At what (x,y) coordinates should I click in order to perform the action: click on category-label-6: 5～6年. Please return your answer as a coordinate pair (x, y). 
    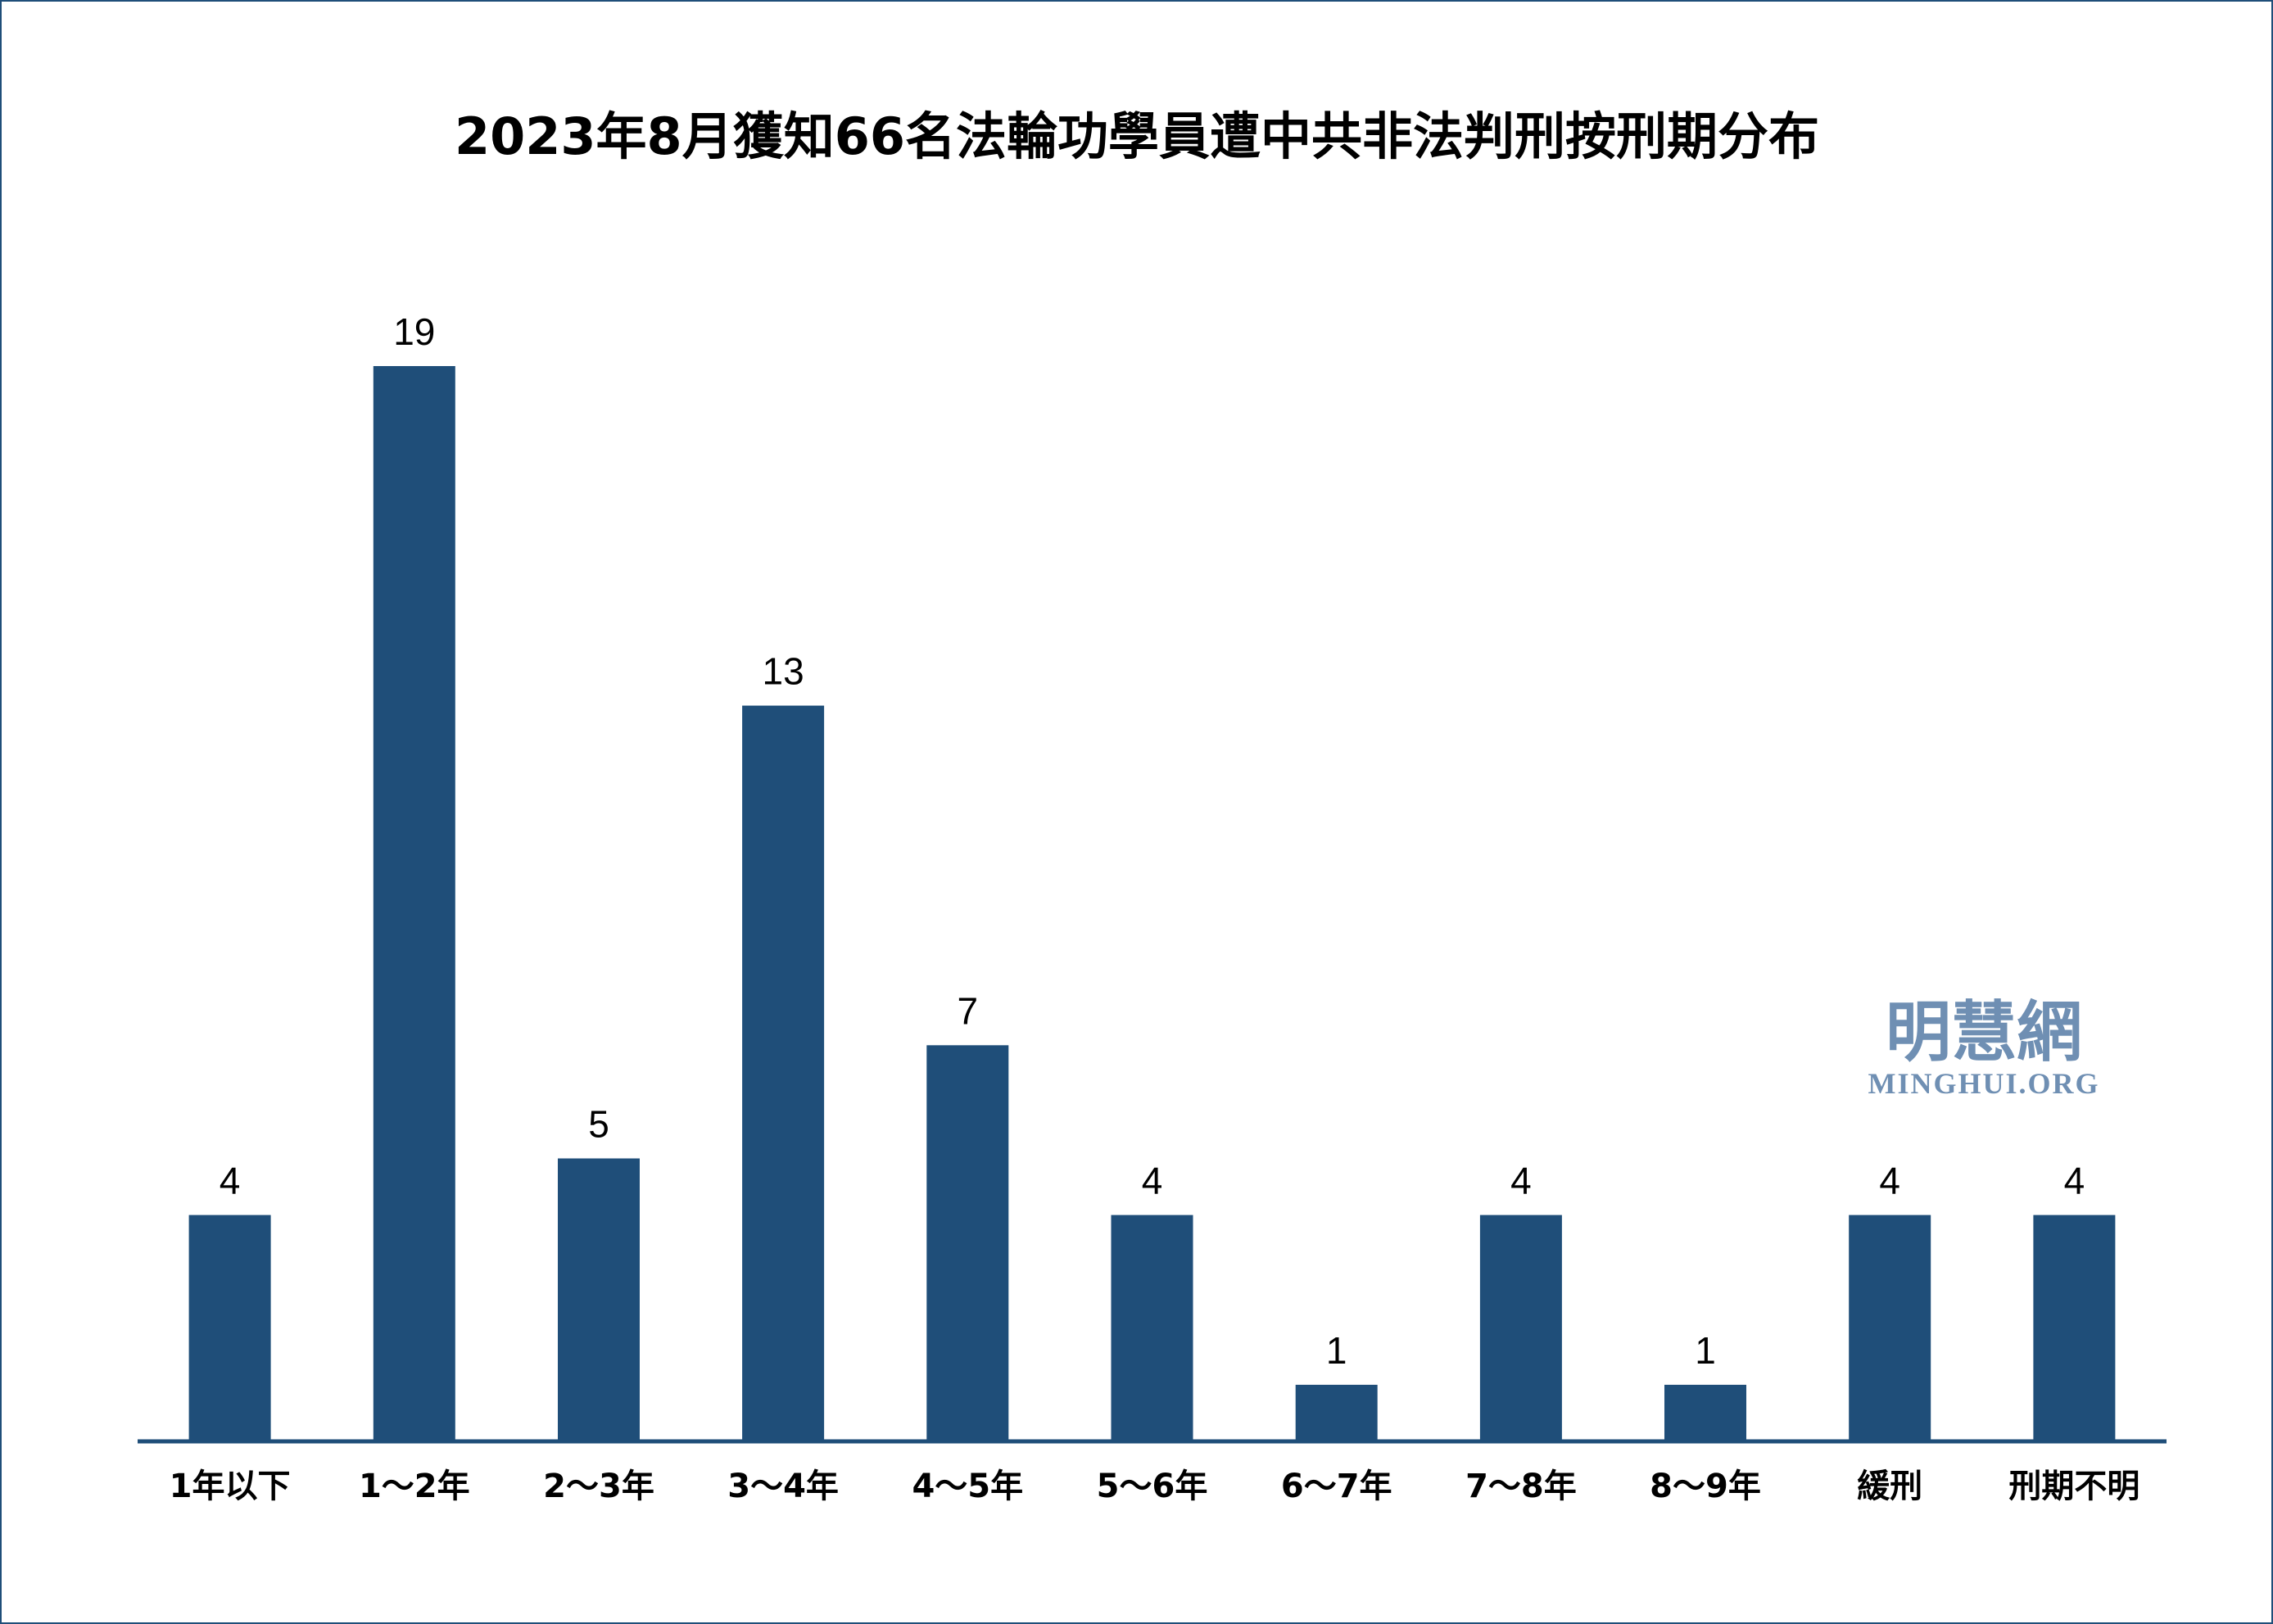
    Looking at the image, I should click on (1152, 1486).